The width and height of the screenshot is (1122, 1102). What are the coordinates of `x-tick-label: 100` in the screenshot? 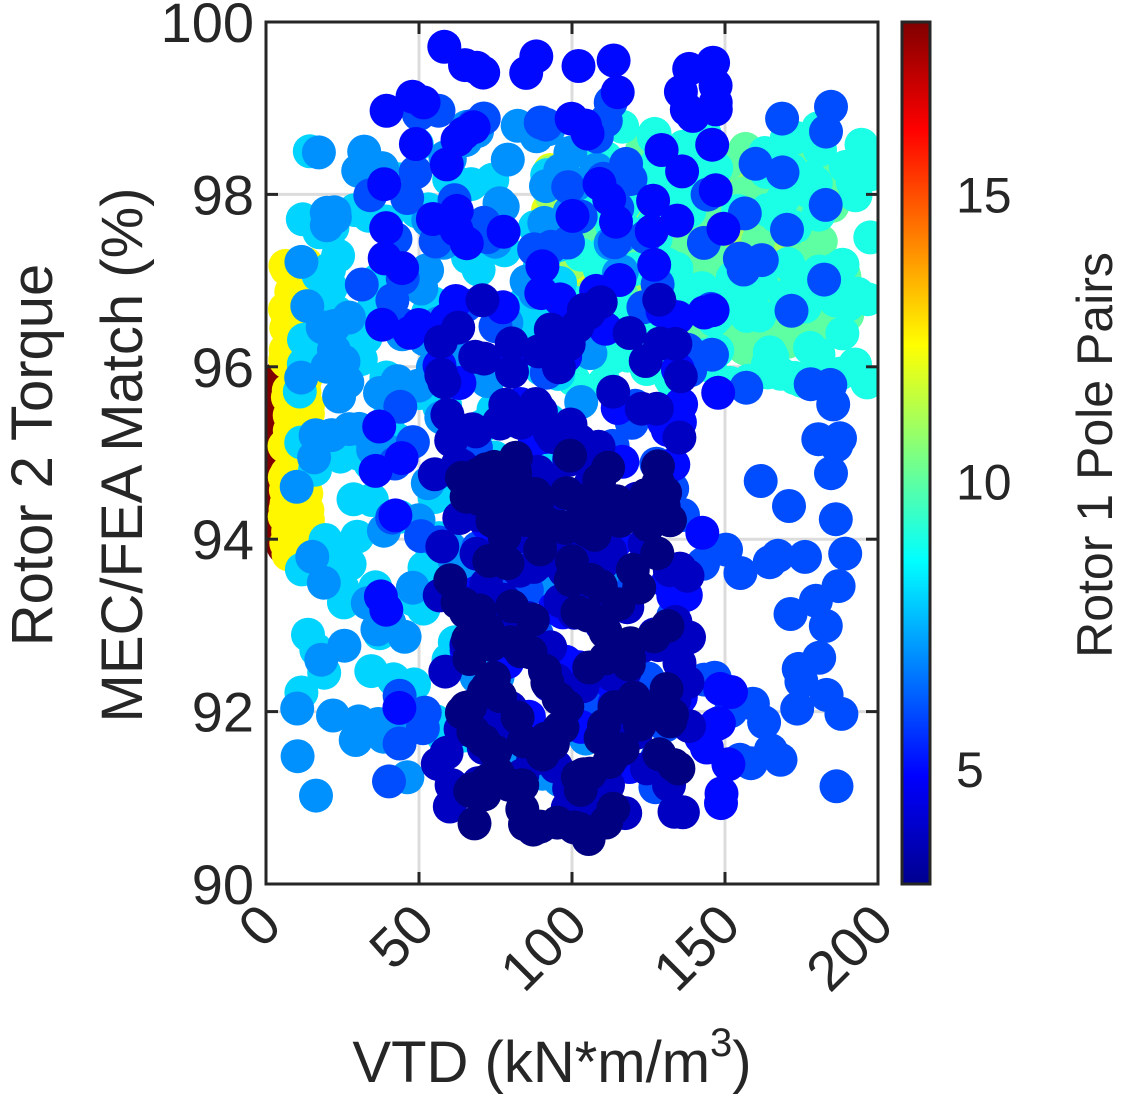 It's located at (543, 947).